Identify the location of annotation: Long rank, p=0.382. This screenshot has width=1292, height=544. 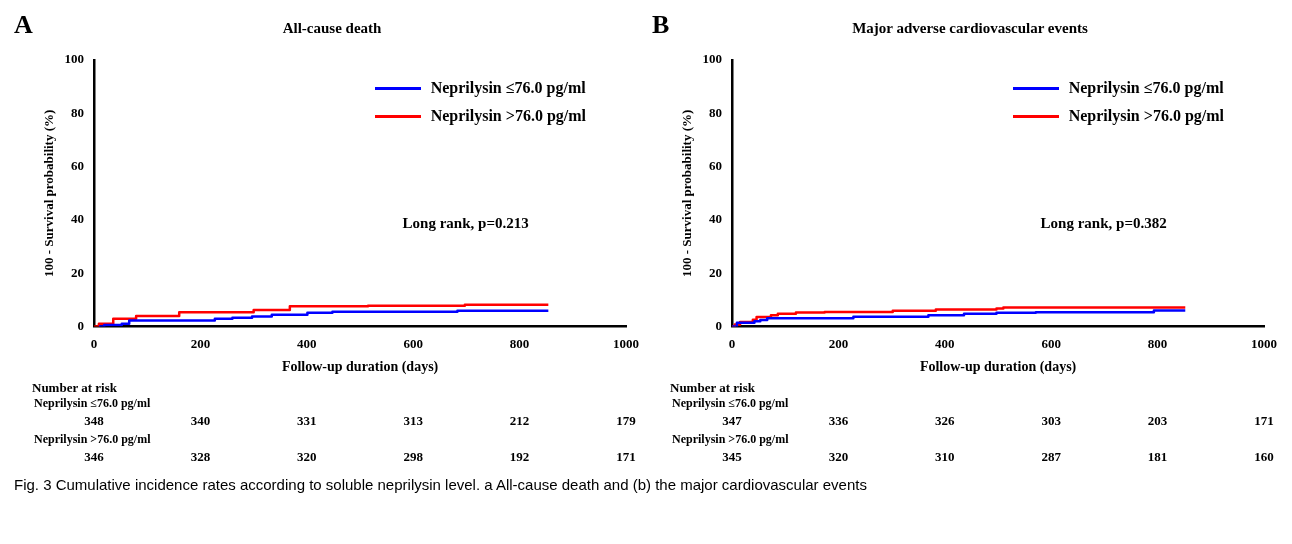
(1103, 223).